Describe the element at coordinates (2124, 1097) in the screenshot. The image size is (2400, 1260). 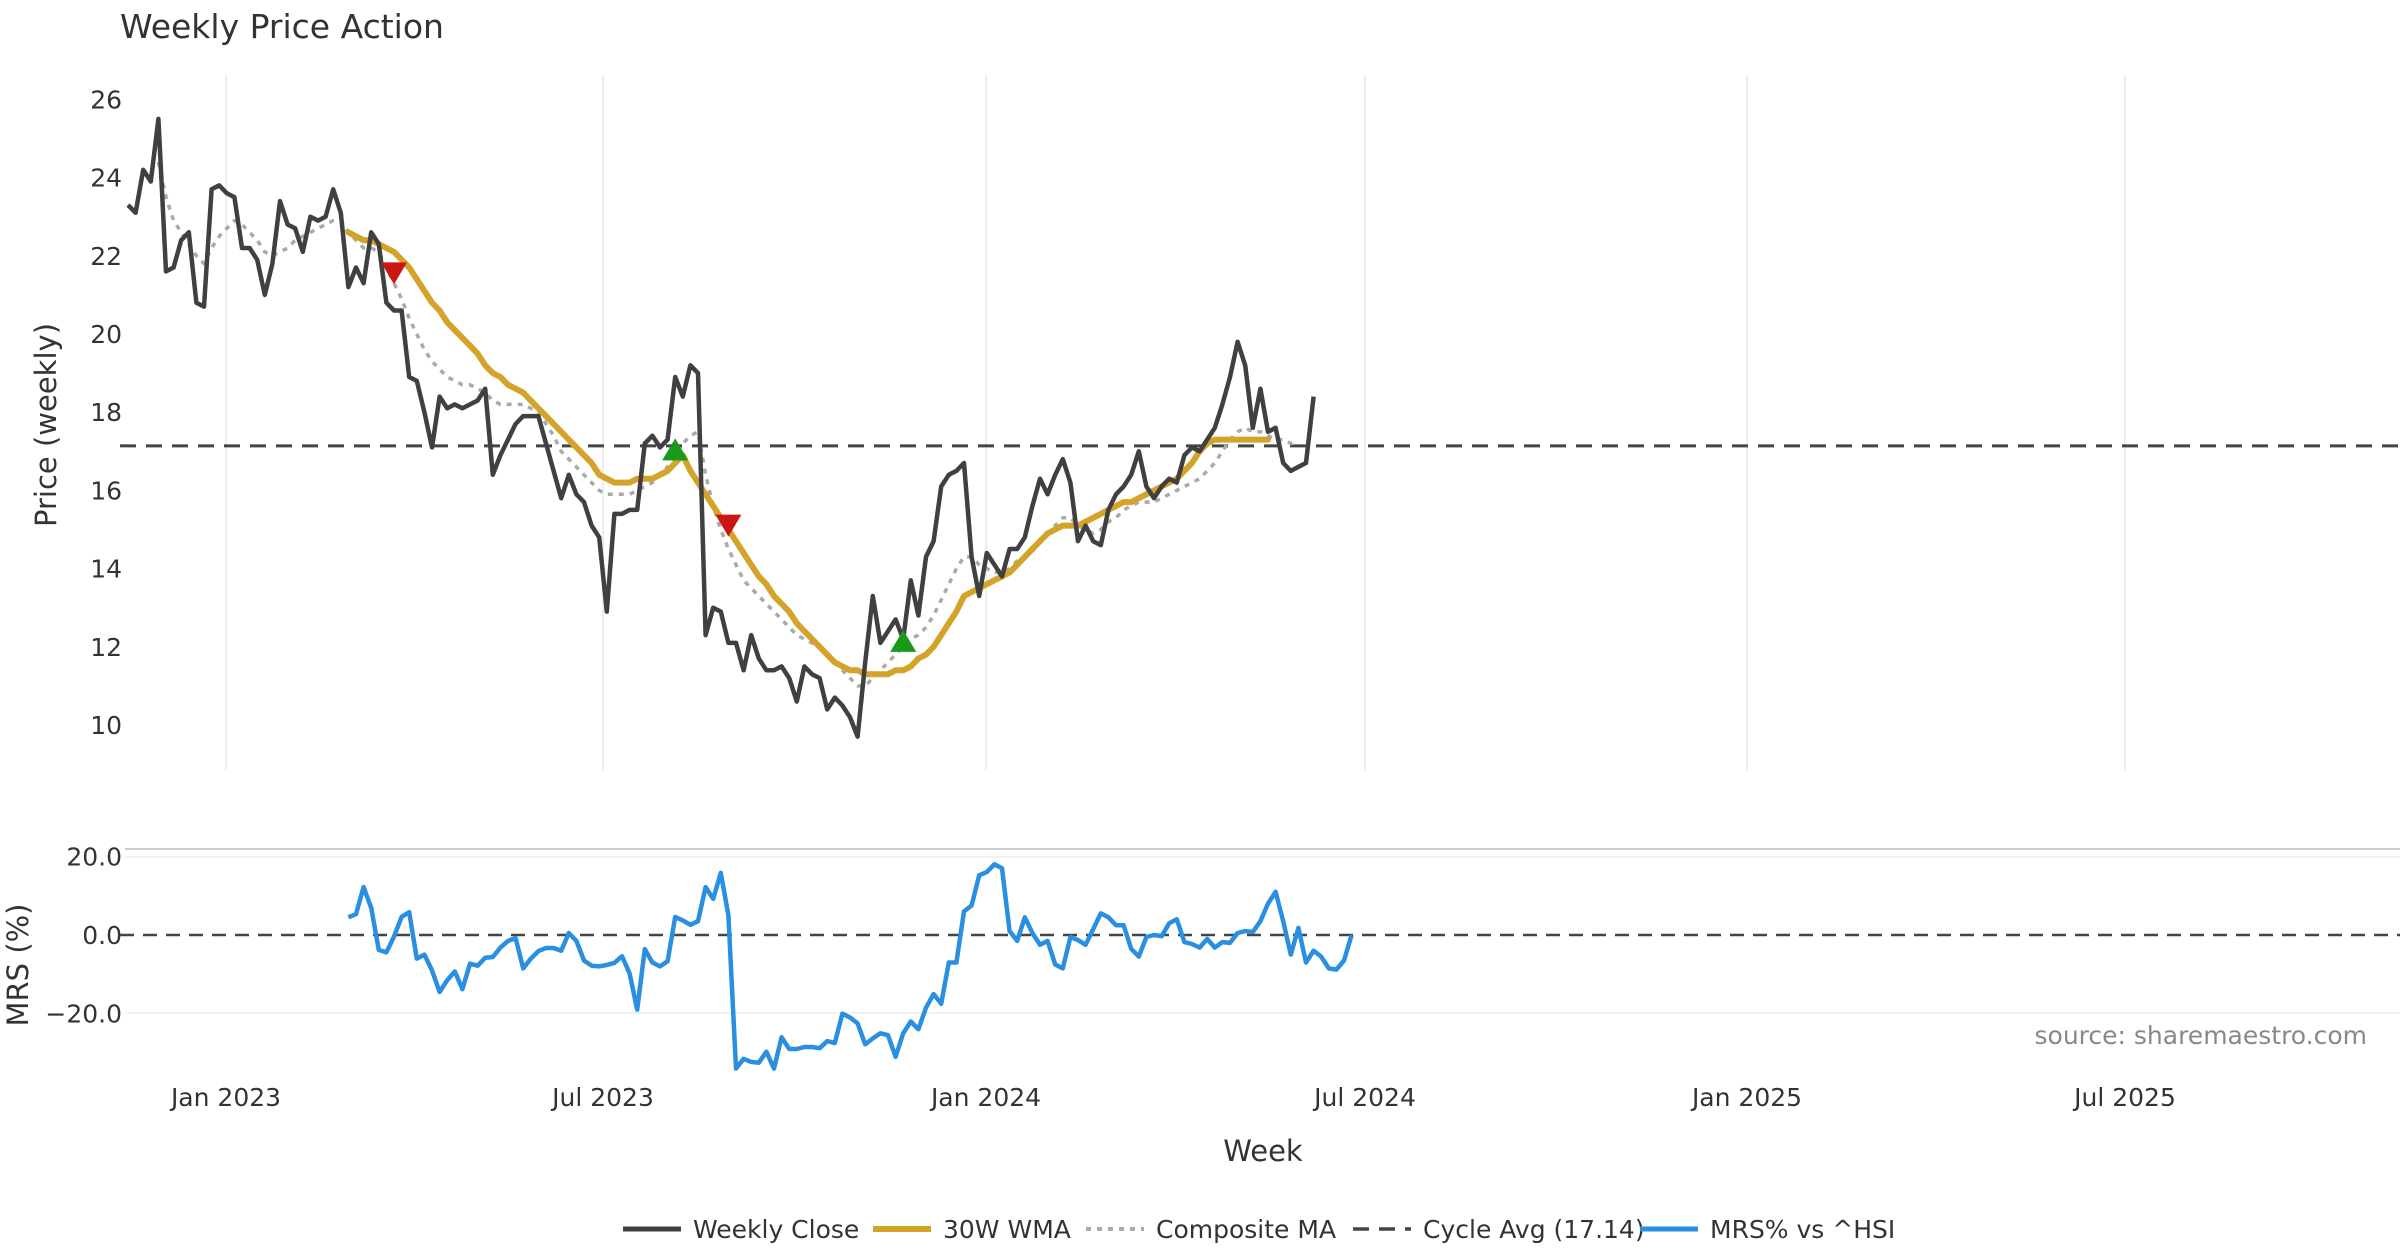
I see `x-tick-5: Jul 2025` at that location.